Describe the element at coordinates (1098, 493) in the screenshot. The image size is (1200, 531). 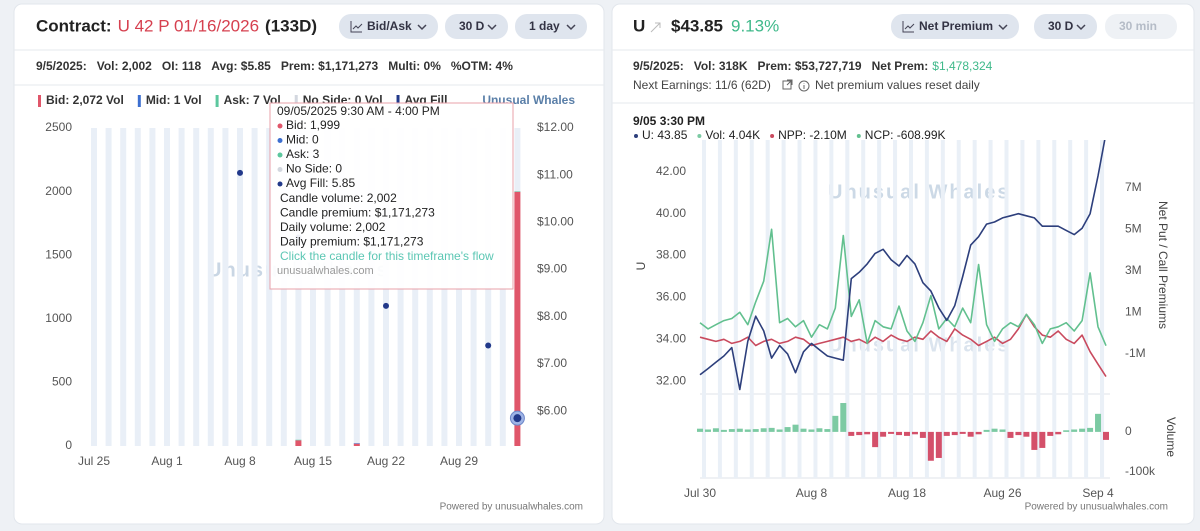
I see `x-tick-label: Sep 4` at that location.